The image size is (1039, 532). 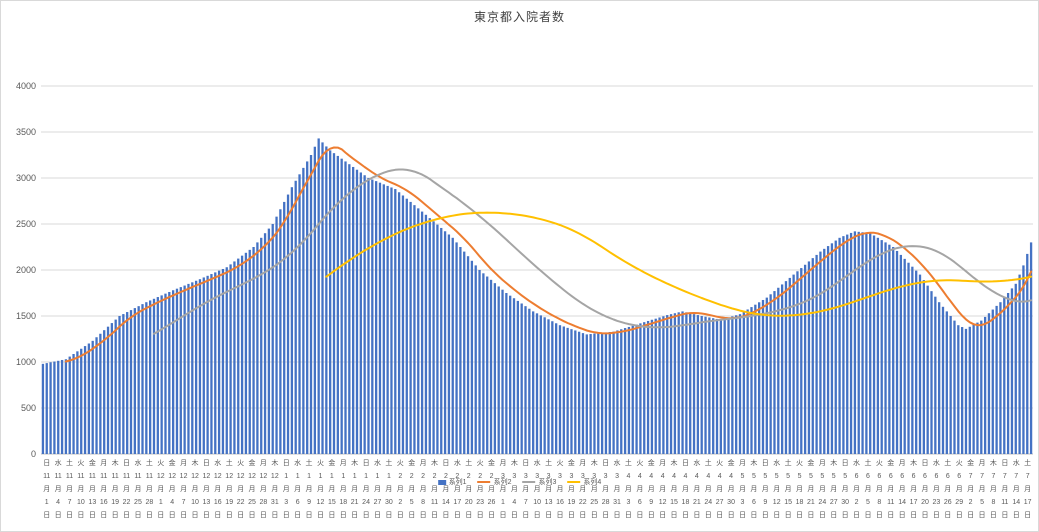 What do you see at coordinates (539, 482) in the screenshot?
I see `legend-item: 系列3` at bounding box center [539, 482].